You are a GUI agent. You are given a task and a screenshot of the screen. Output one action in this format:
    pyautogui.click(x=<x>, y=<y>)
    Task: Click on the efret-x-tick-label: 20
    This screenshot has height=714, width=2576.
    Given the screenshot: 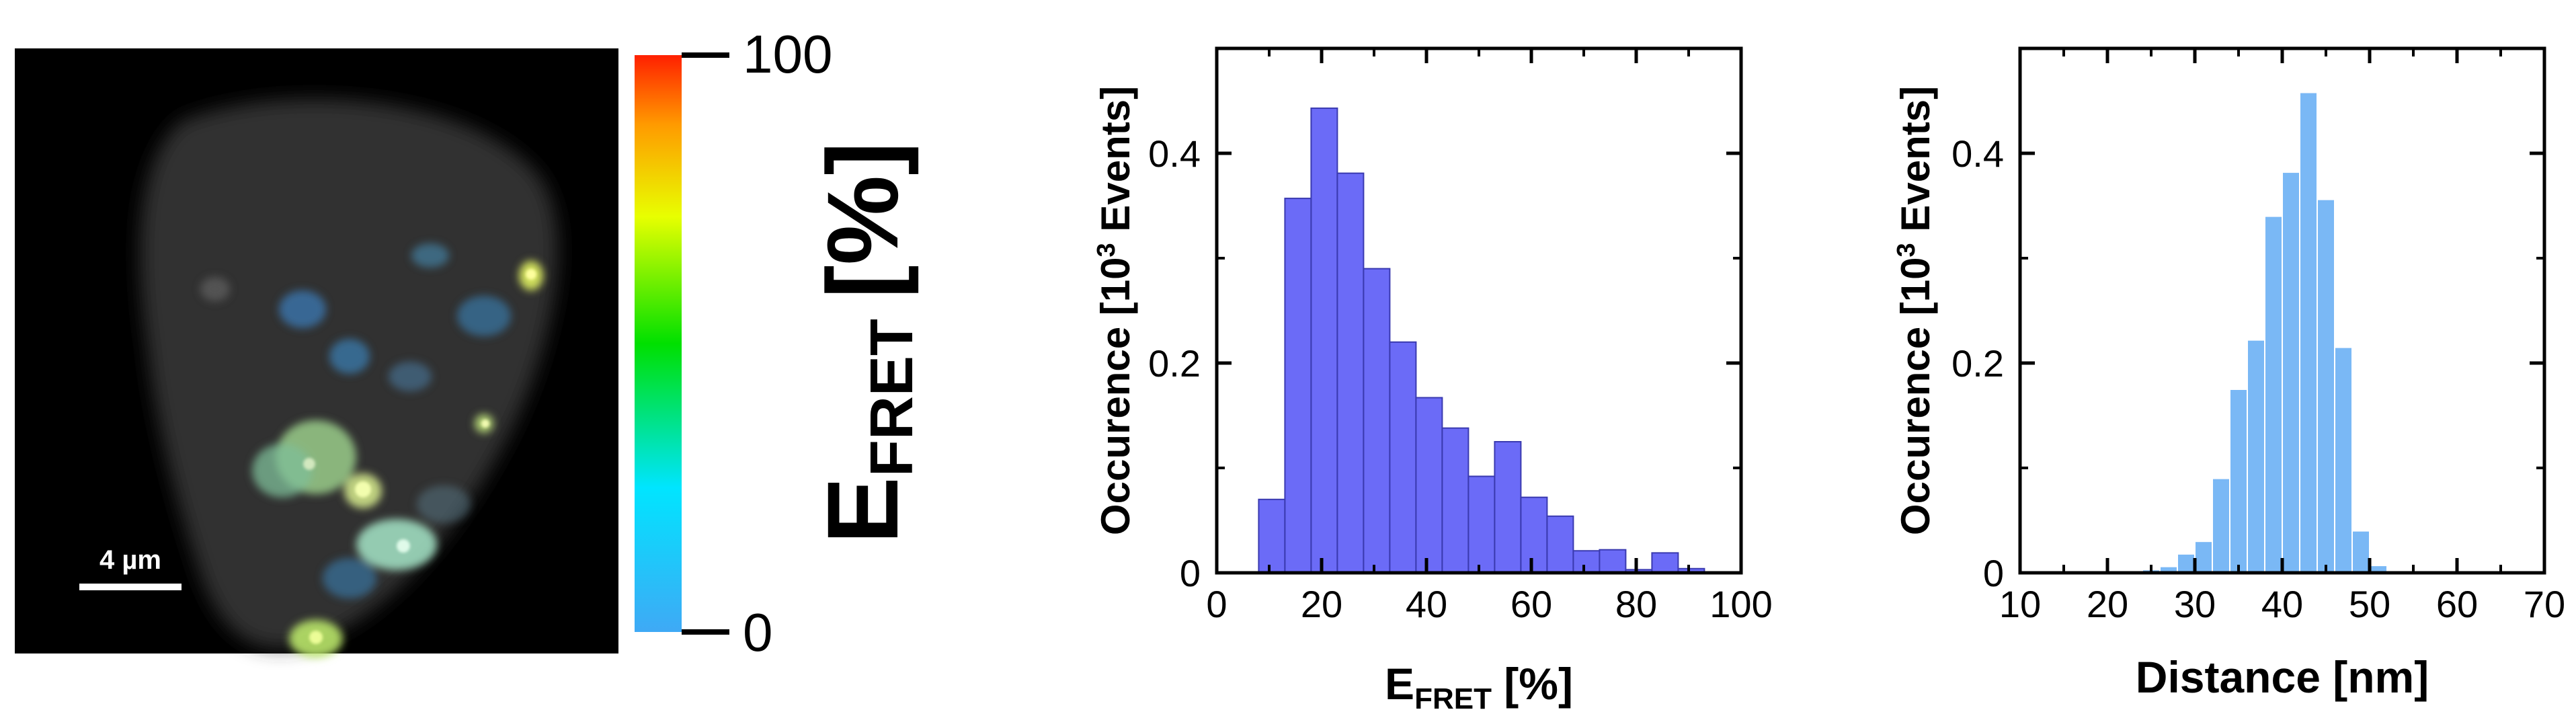 What is the action you would take?
    pyautogui.click(x=1321, y=604)
    